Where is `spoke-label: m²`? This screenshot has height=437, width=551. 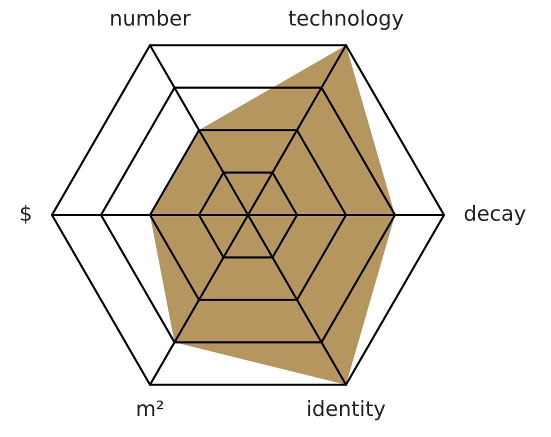
spoke-label: m² is located at coordinates (151, 408).